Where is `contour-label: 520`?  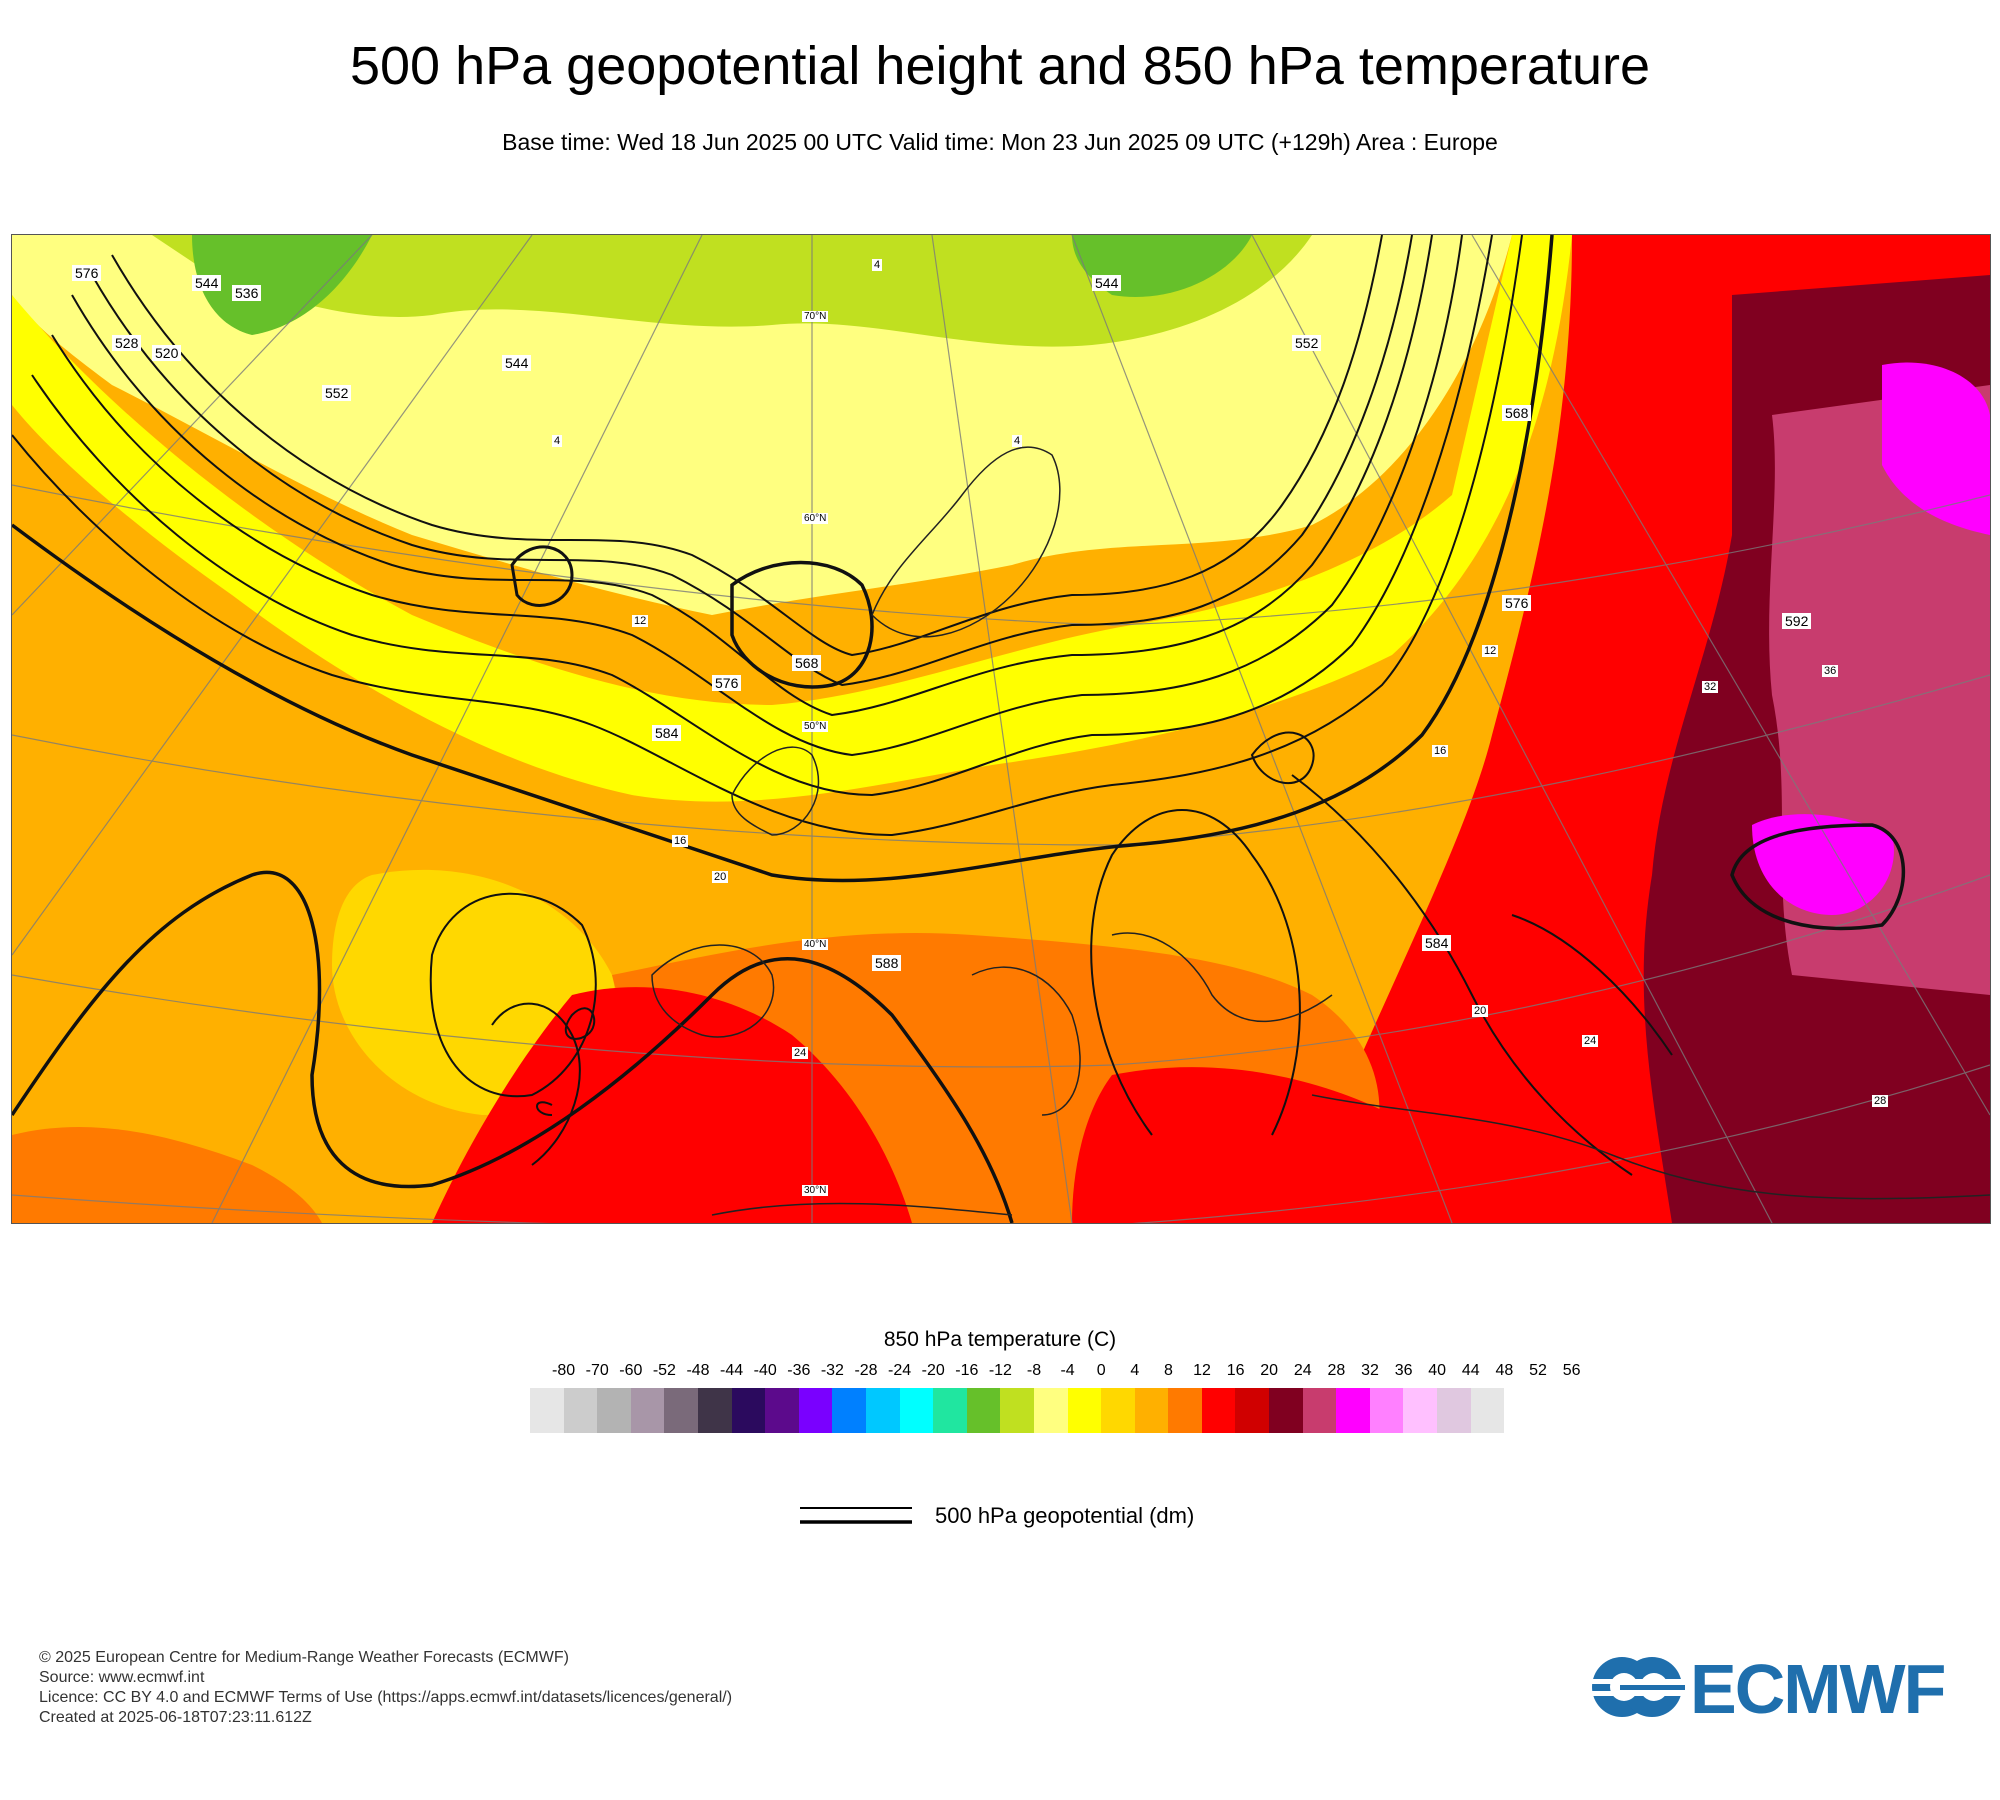
contour-label: 520 is located at coordinates (167, 353).